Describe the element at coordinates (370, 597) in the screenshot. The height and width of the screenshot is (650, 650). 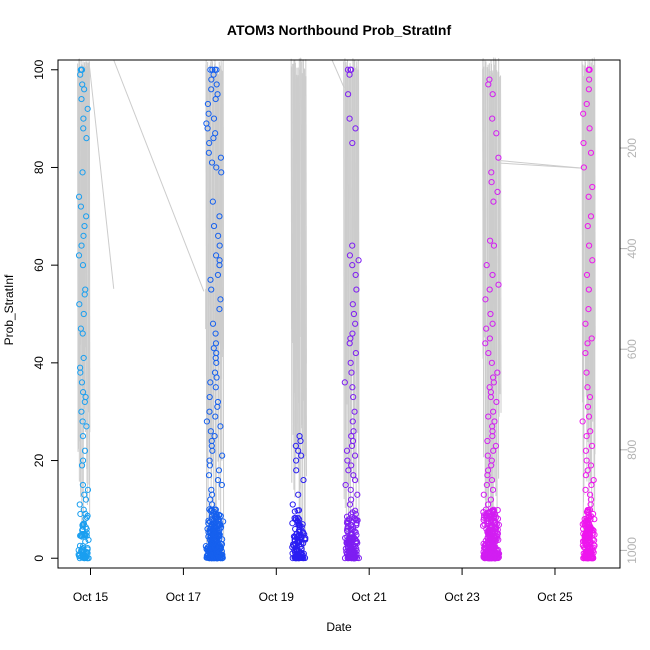
I see `x-tick-label: Oct 21` at that location.